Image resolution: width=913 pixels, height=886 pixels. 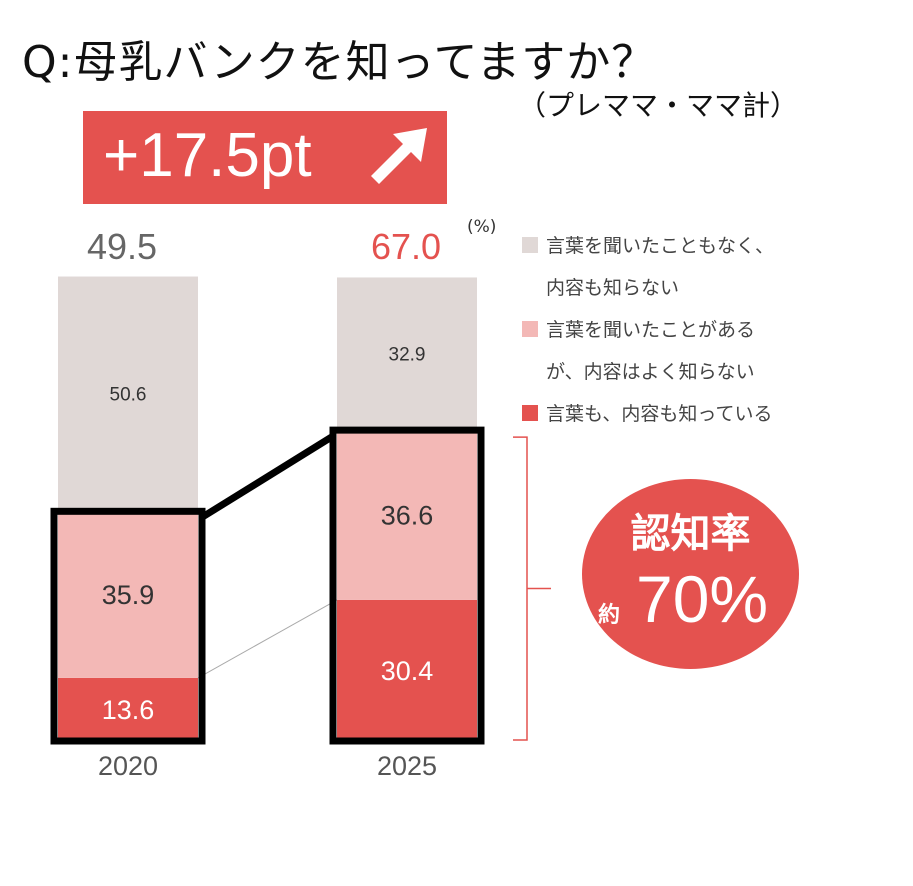 I want to click on x-tick-label: 2020, so click(x=128, y=766).